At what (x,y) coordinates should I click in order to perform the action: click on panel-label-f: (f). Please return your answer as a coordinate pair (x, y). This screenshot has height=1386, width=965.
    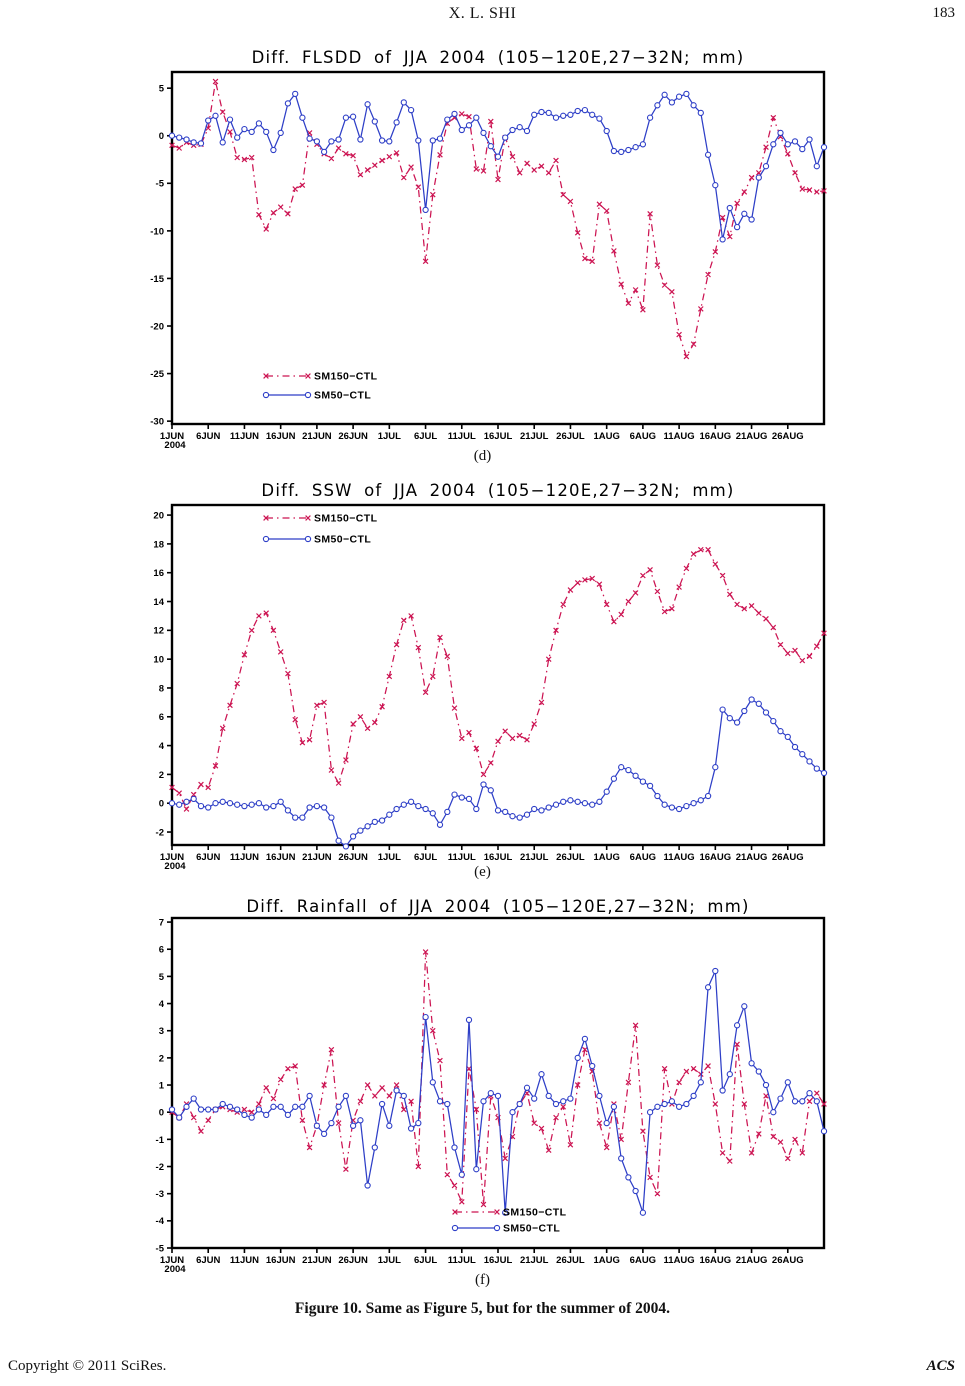
    Looking at the image, I should click on (482, 1280).